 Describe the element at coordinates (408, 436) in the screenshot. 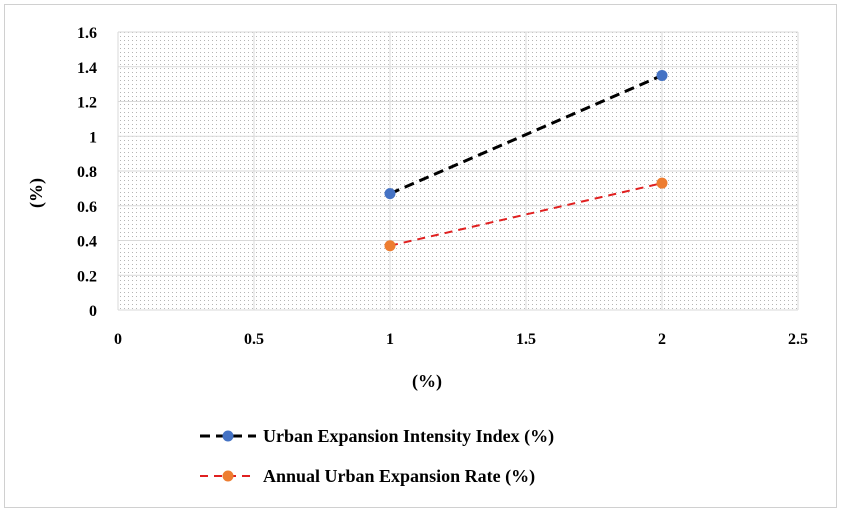

I see `legend-entry-label: Urban Expansion Intensity Index (%)` at that location.